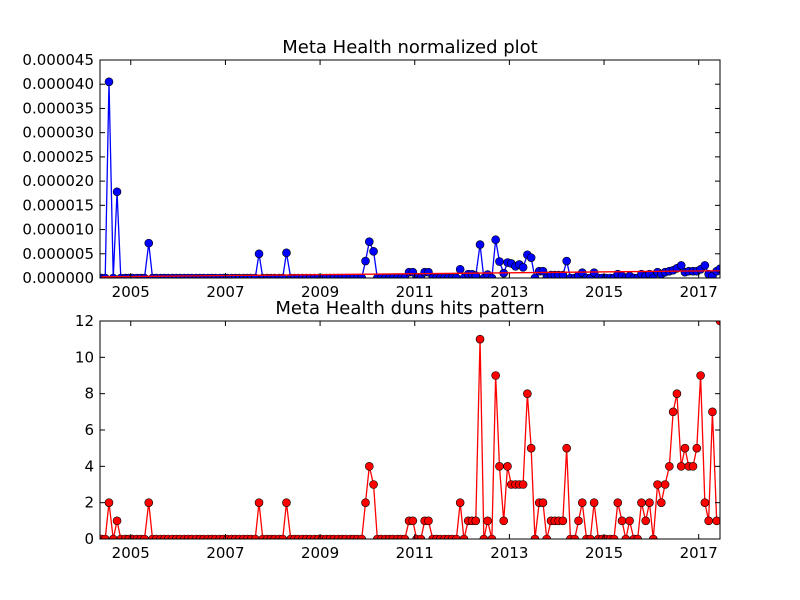  What do you see at coordinates (89, 394) in the screenshot?
I see `y-tick-label: 8` at bounding box center [89, 394].